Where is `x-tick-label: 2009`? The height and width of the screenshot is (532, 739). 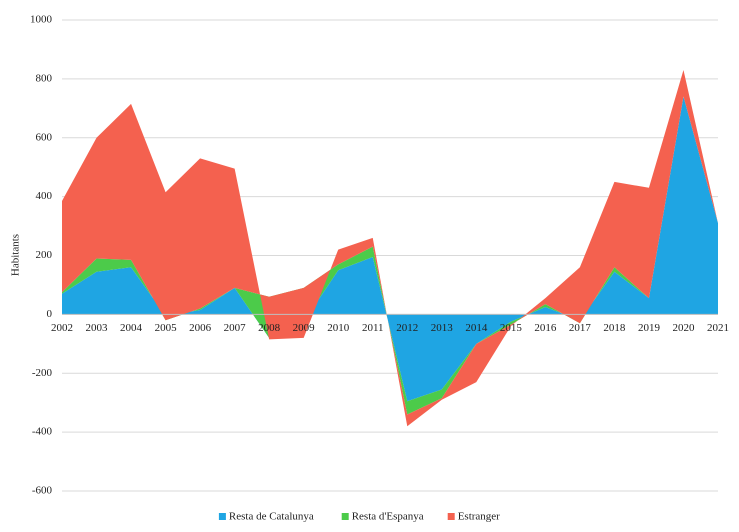 x-tick-label: 2009 is located at coordinates (304, 328).